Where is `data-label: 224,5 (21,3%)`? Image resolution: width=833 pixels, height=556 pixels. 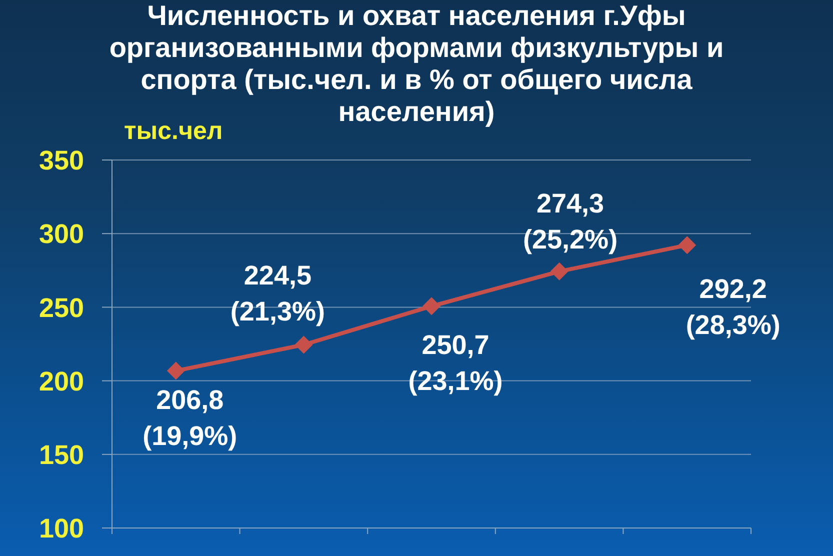 data-label: 224,5 (21,3%) is located at coordinates (277, 293).